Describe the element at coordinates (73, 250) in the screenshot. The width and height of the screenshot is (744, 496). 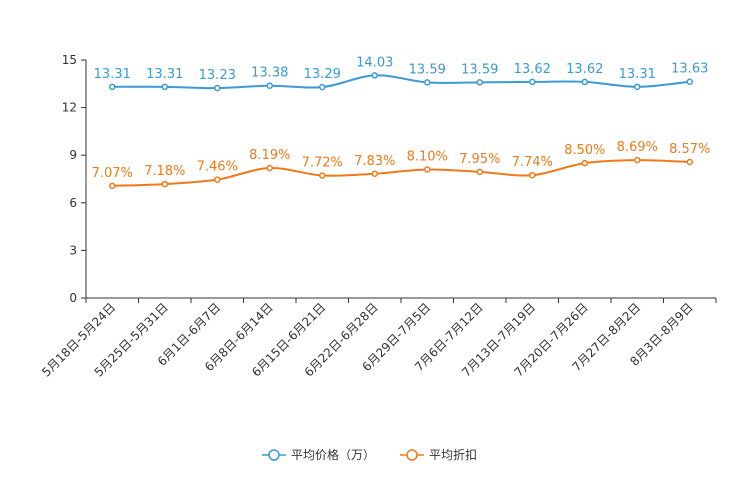
I see `y-tick-label: 3` at that location.